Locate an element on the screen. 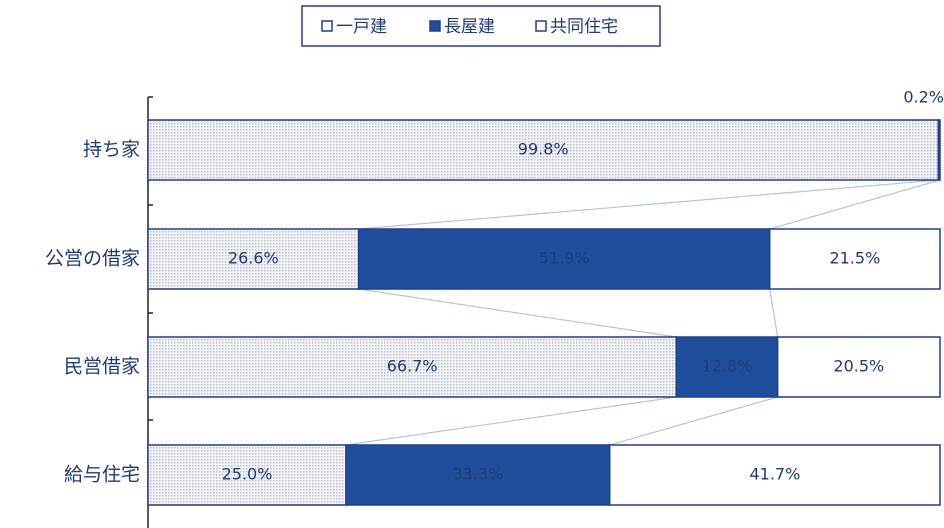  value-label: 25.0% is located at coordinates (247, 474).